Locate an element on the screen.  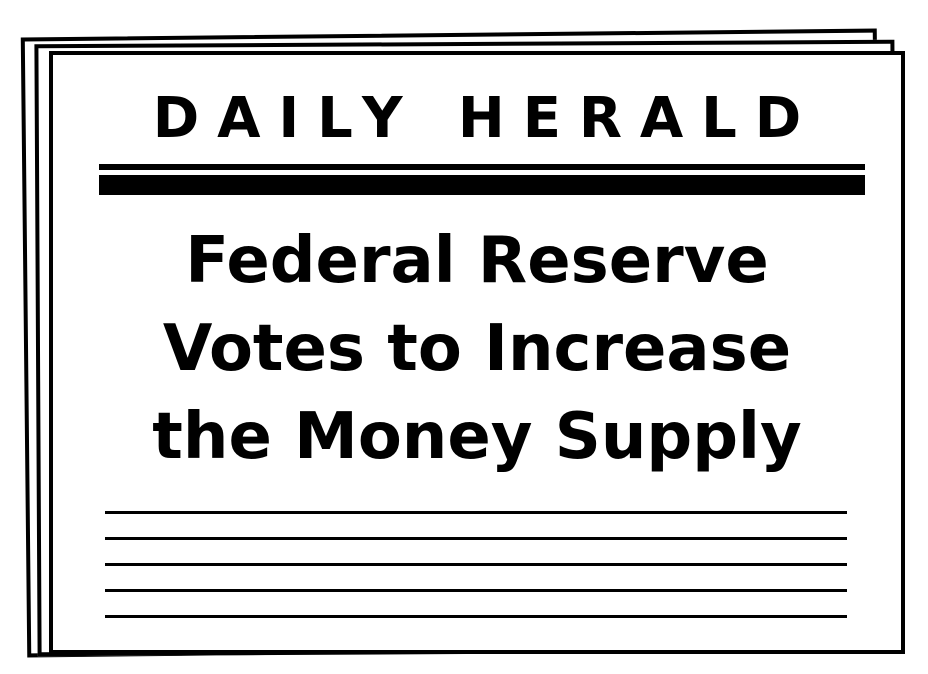
headline-line-2: Votes to Increase is located at coordinates (477, 349).